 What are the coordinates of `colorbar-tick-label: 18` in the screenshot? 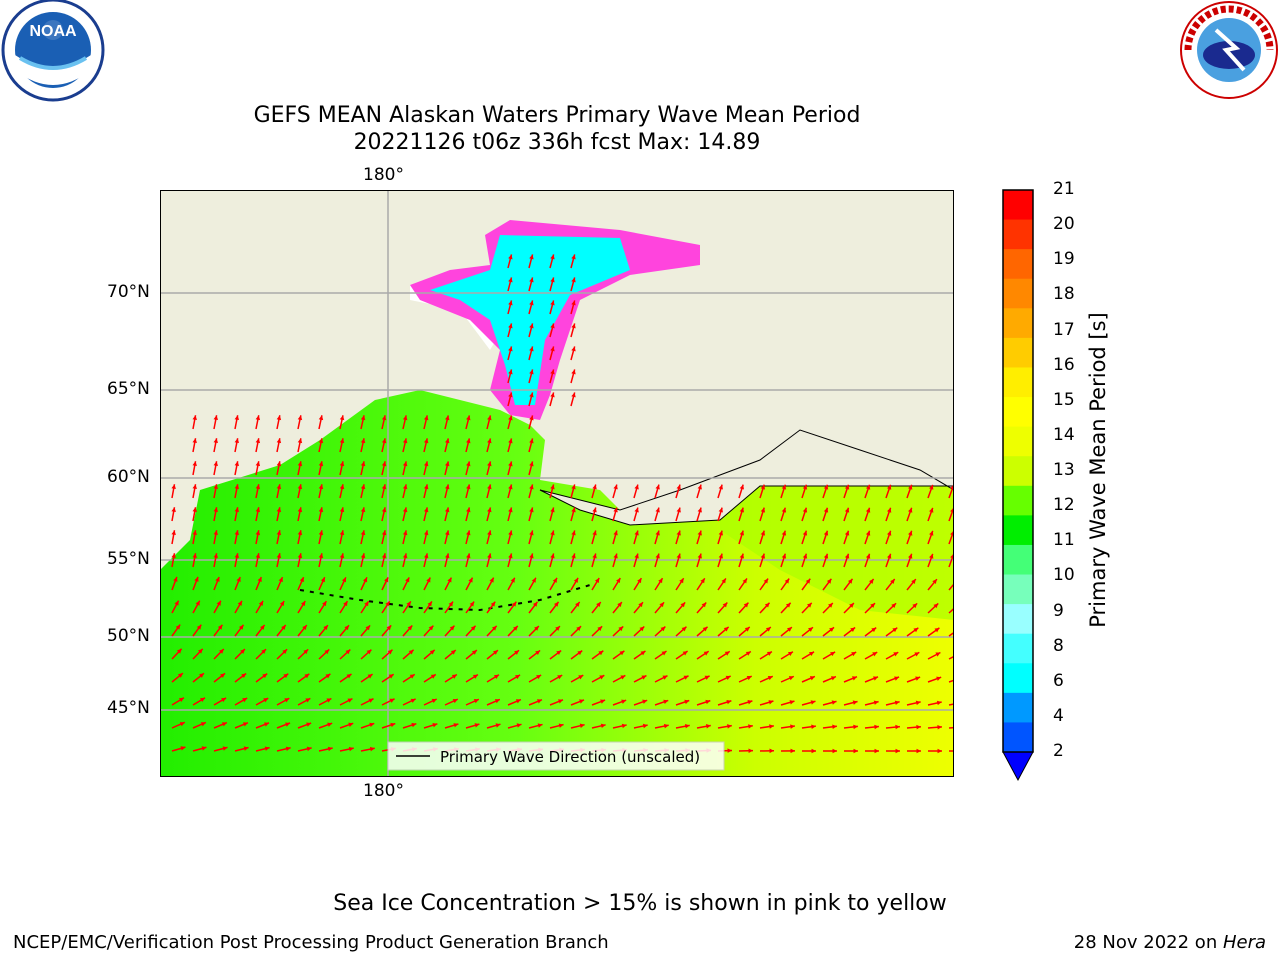 It's located at (1064, 294).